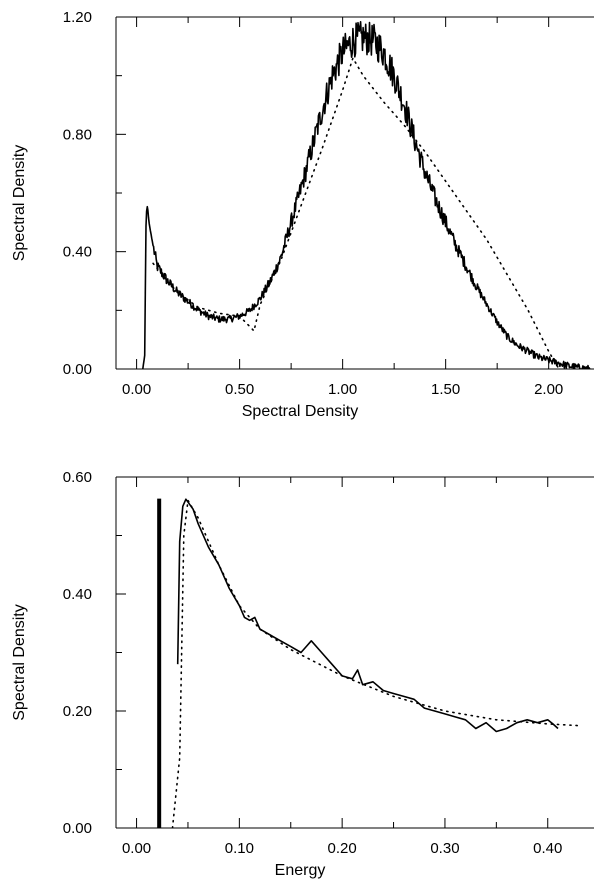  What do you see at coordinates (444, 848) in the screenshot?
I see `x-tick-label: 0.30` at bounding box center [444, 848].